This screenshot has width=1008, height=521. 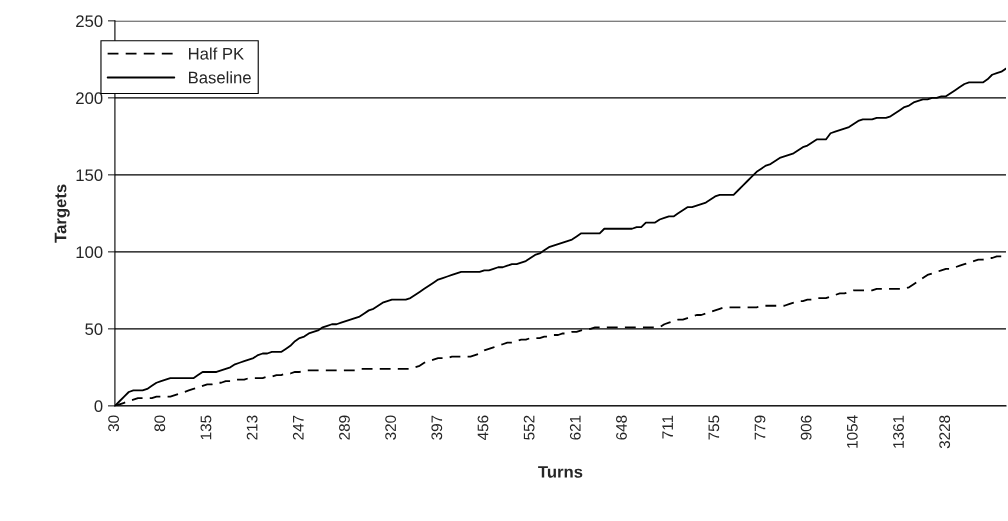 I want to click on x-tick-label: 779, so click(x=760, y=427).